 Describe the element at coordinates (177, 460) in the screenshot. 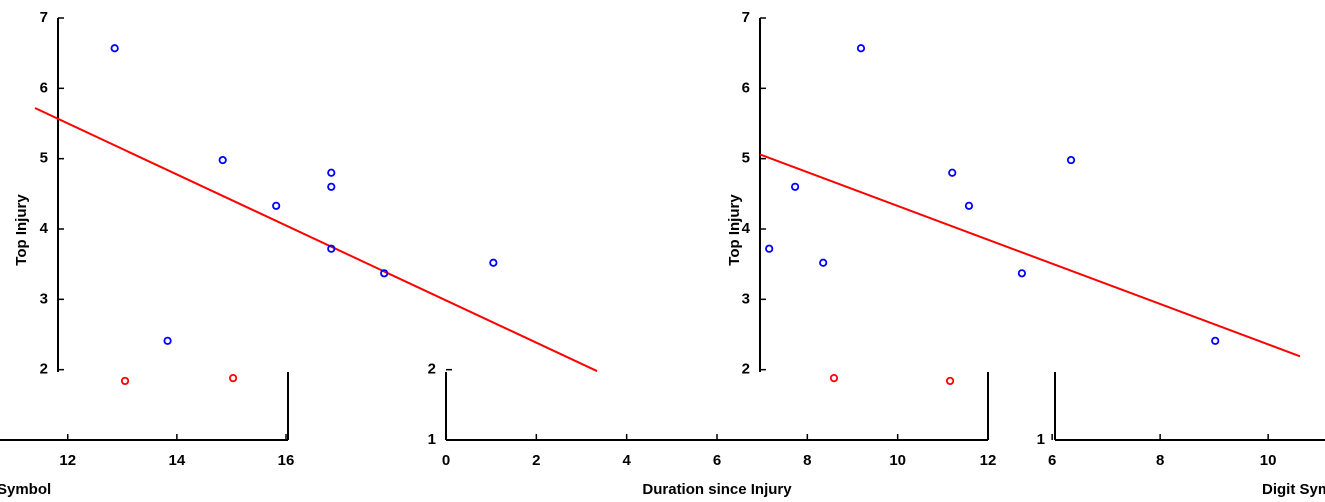

I see `x-tick-label: 14` at that location.